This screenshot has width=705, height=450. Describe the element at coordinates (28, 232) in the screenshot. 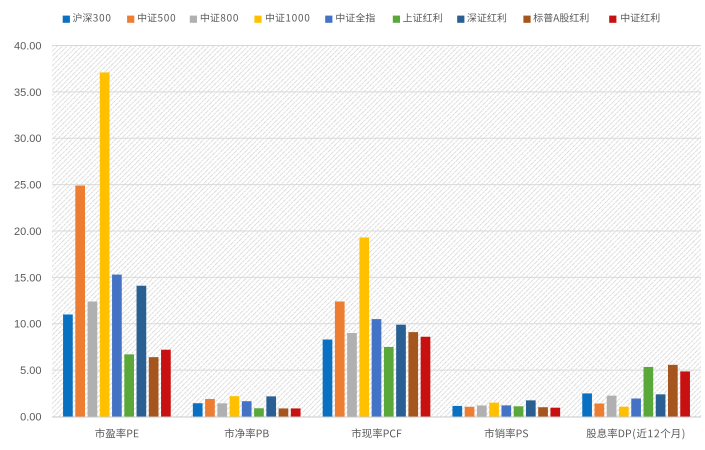

I see `svg-text: 20.00` at that location.